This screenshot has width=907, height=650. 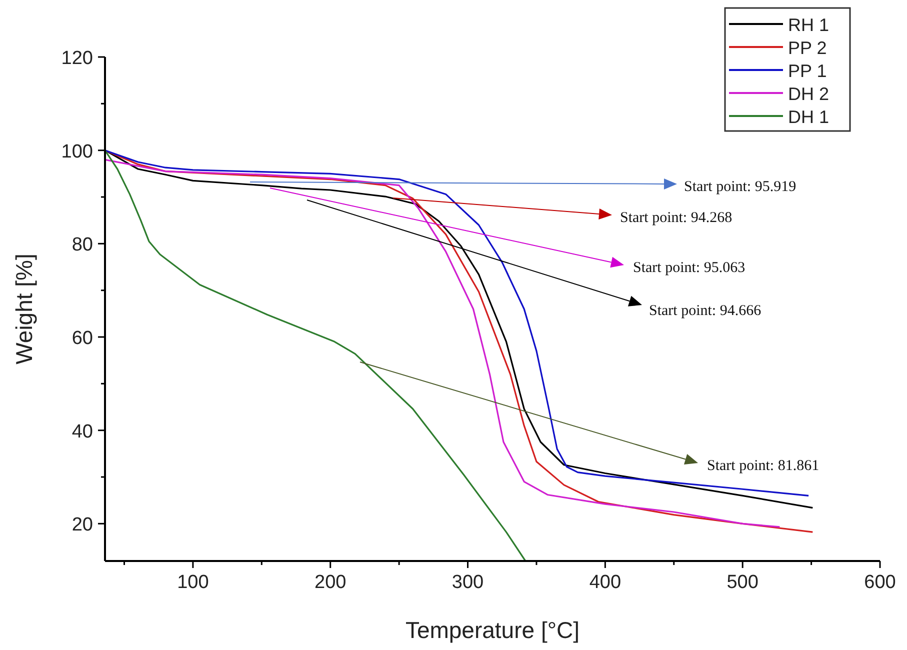 What do you see at coordinates (809, 94) in the screenshot?
I see `legend-label: DH 2` at bounding box center [809, 94].